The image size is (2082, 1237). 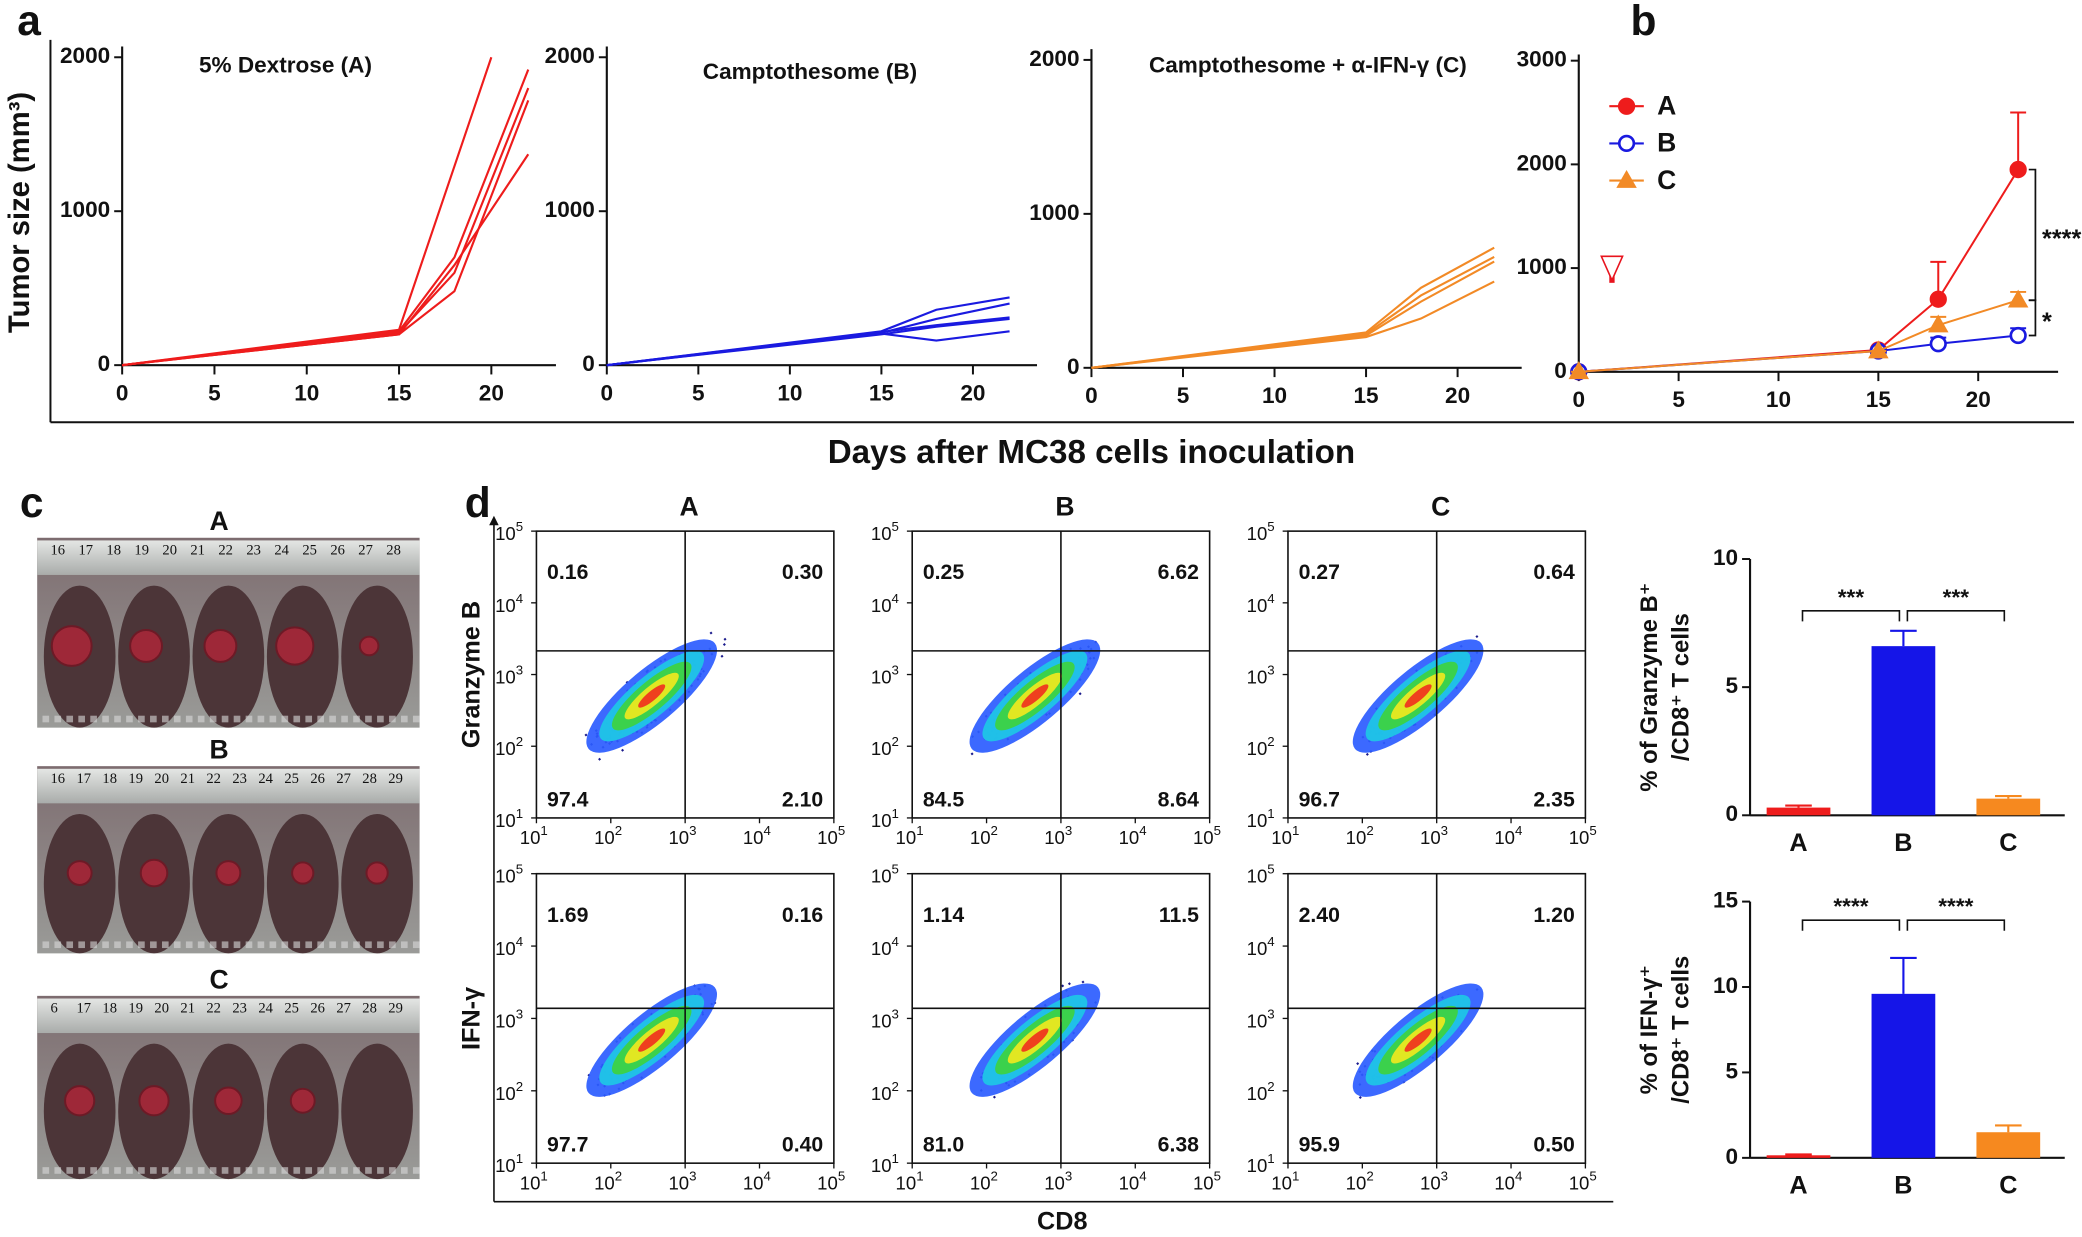 I want to click on y-tick-label: 5, so click(x=1732, y=685).